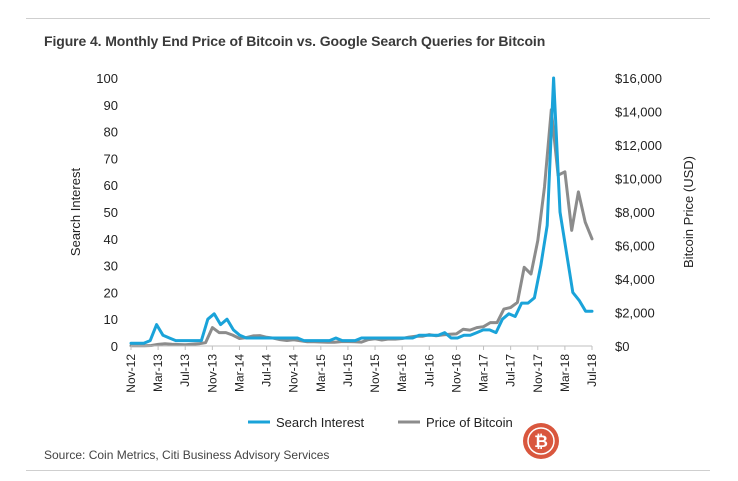 Image resolution: width=738 pixels, height=481 pixels. What do you see at coordinates (111, 266) in the screenshot?
I see `y-tick-label: 30` at bounding box center [111, 266].